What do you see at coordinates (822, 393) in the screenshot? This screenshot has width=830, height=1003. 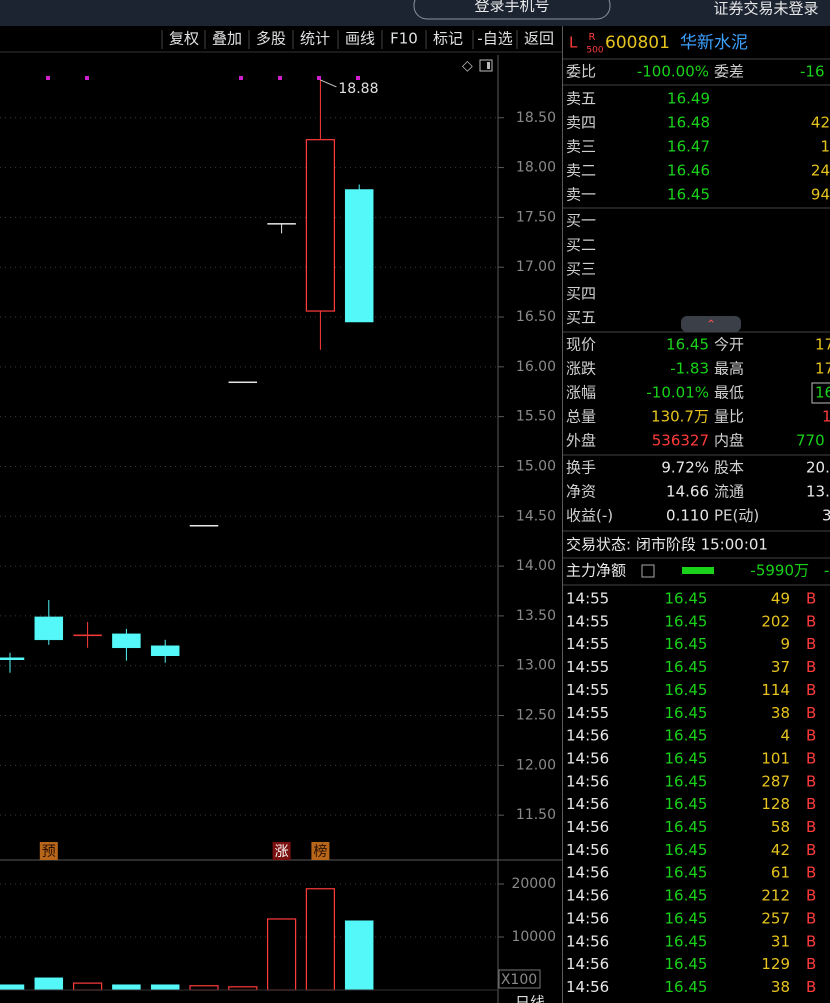 I see `stat-value: 16` at bounding box center [822, 393].